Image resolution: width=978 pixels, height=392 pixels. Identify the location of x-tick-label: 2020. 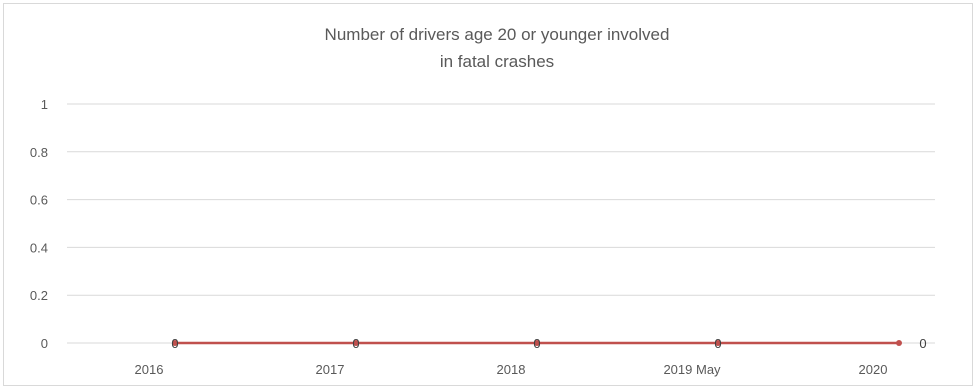
(873, 369).